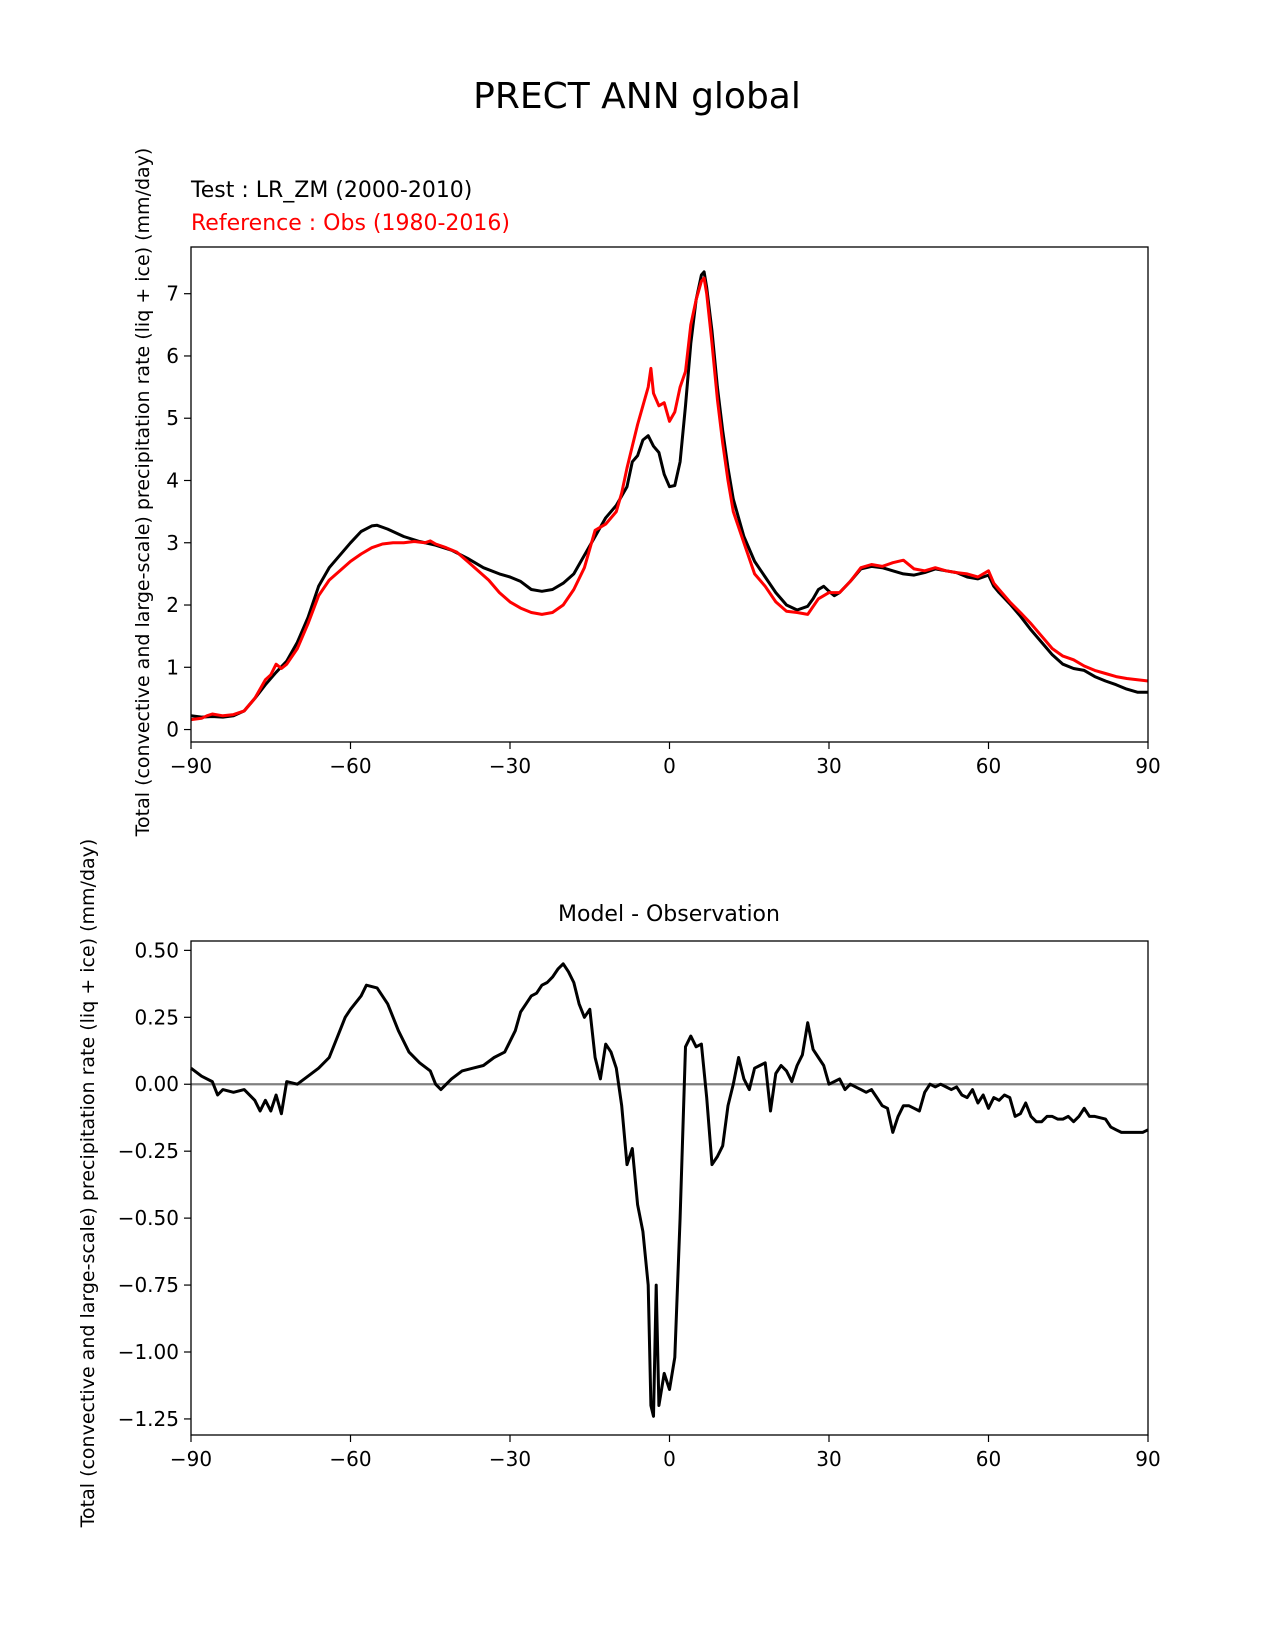 The width and height of the screenshot is (1275, 1650). I want to click on top-y-tick-label: 6, so click(172, 356).